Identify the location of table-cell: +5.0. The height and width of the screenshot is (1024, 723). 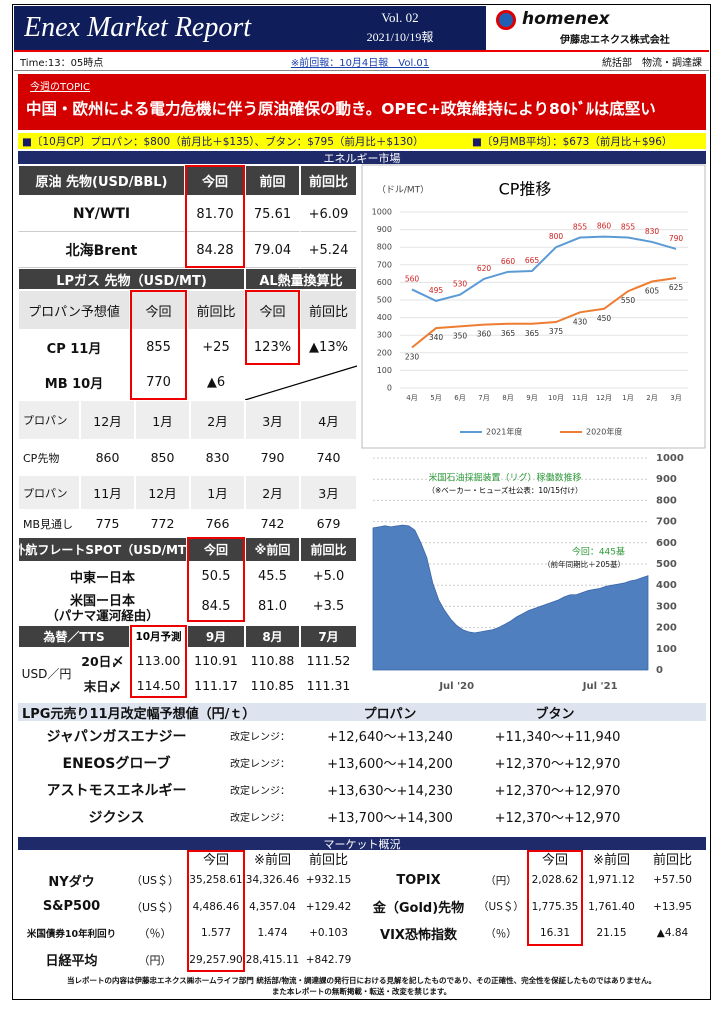
(328, 576).